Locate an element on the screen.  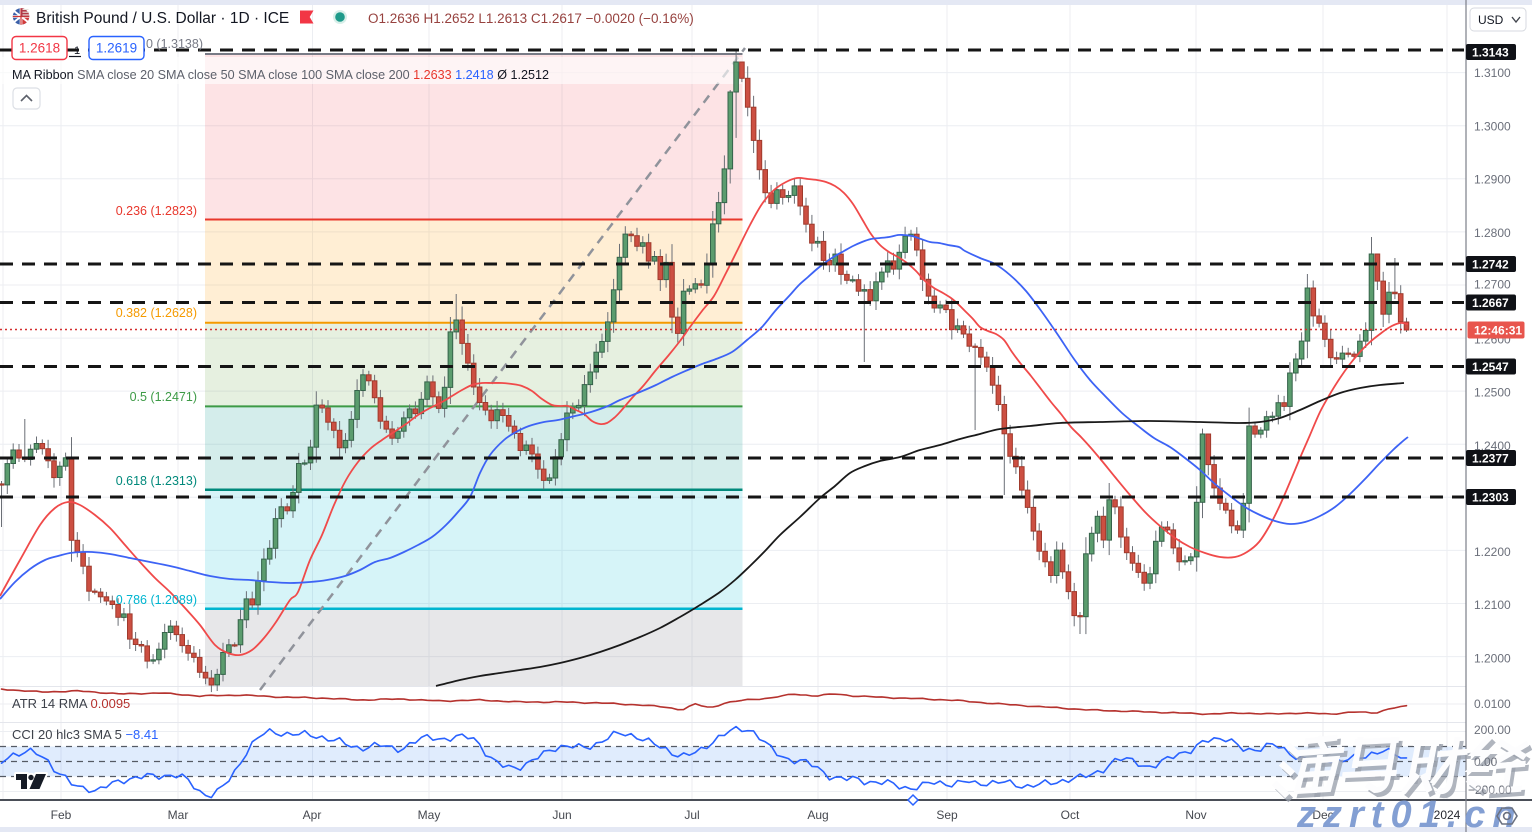
svg-text: 0.5 (1.2471) is located at coordinates (163, 397).